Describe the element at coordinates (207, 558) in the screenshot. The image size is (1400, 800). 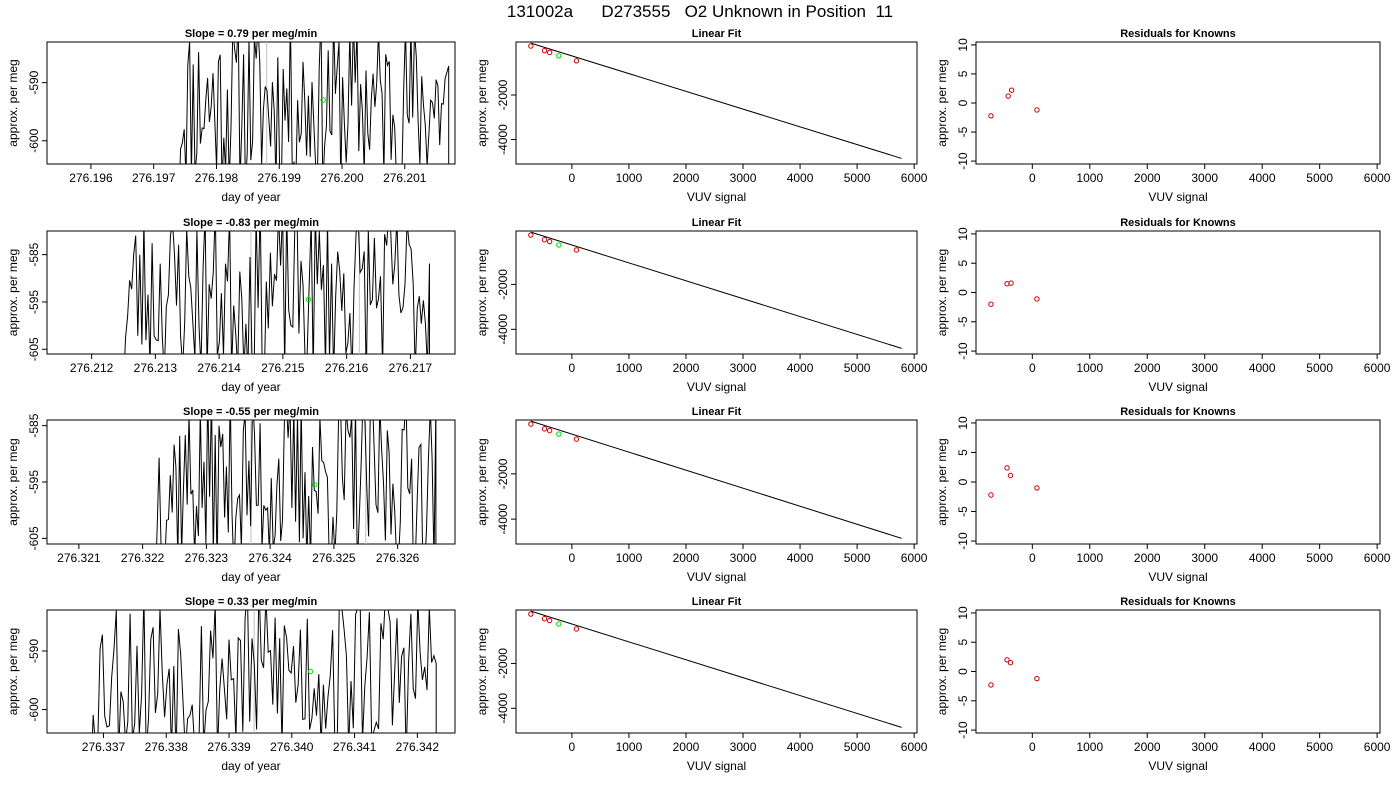
I see `x-tick-label: 276.323` at that location.